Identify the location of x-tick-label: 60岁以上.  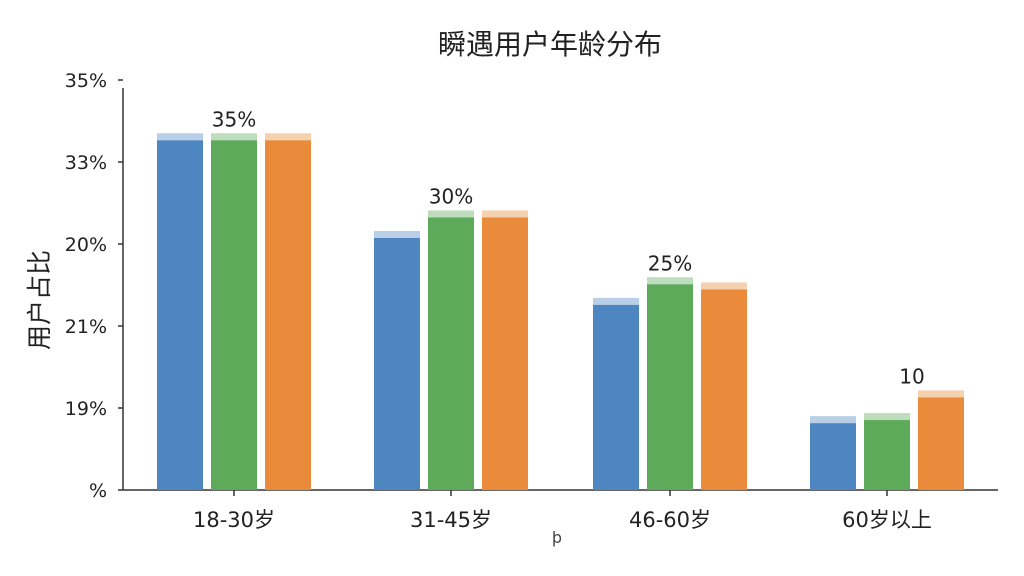
(887, 520).